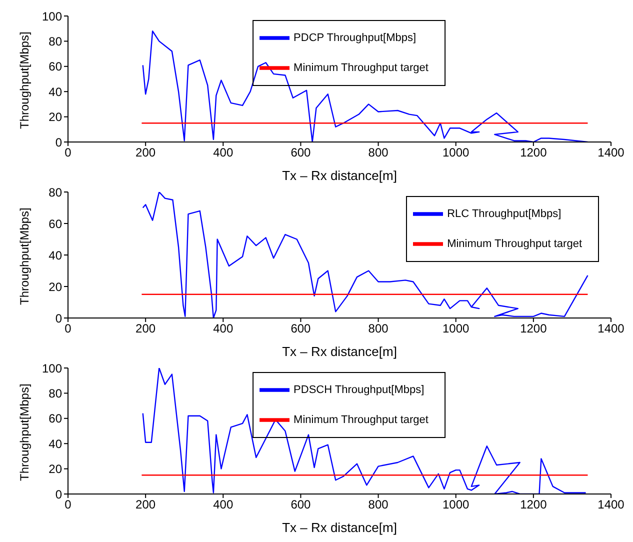  What do you see at coordinates (359, 390) in the screenshot?
I see `legend-label: PDSCH Throughput[Mbps]` at bounding box center [359, 390].